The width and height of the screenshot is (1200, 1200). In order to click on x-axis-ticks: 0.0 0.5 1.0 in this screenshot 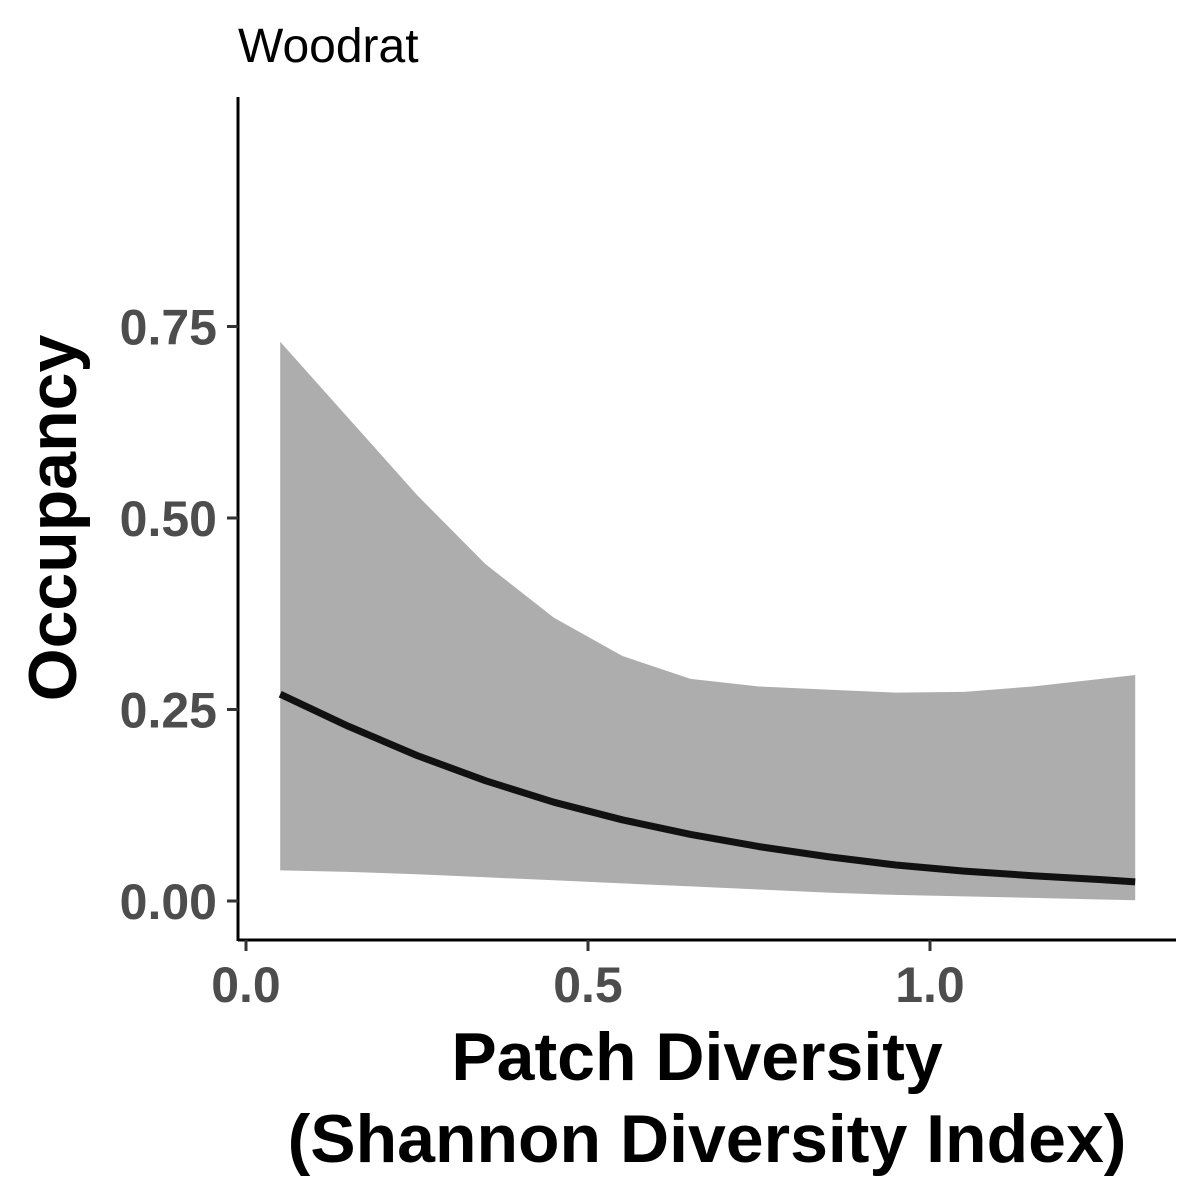, I will do `click(588, 976)`.